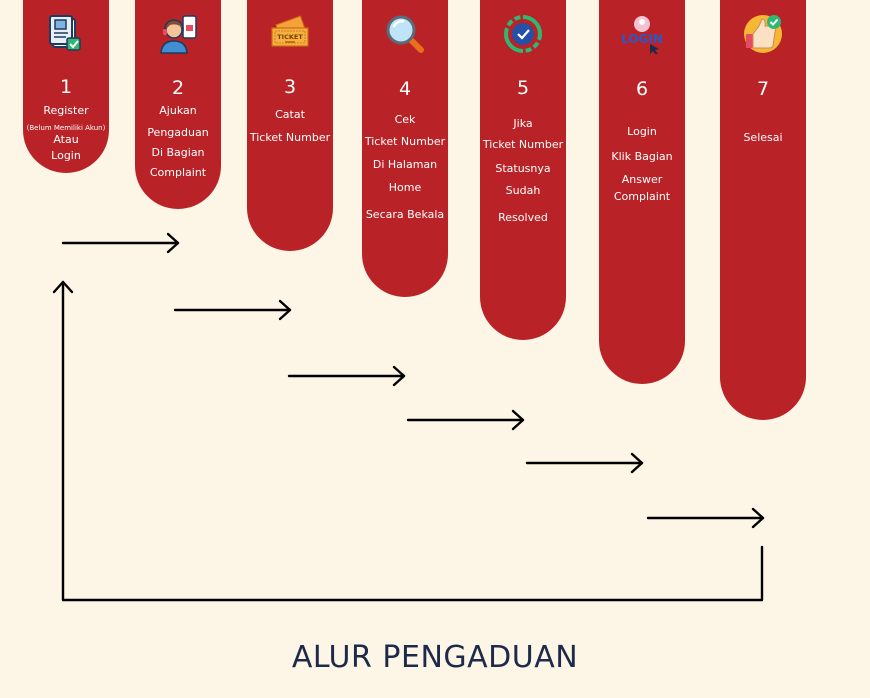 This screenshot has height=698, width=870. I want to click on support-agent-icon, so click(178, 34).